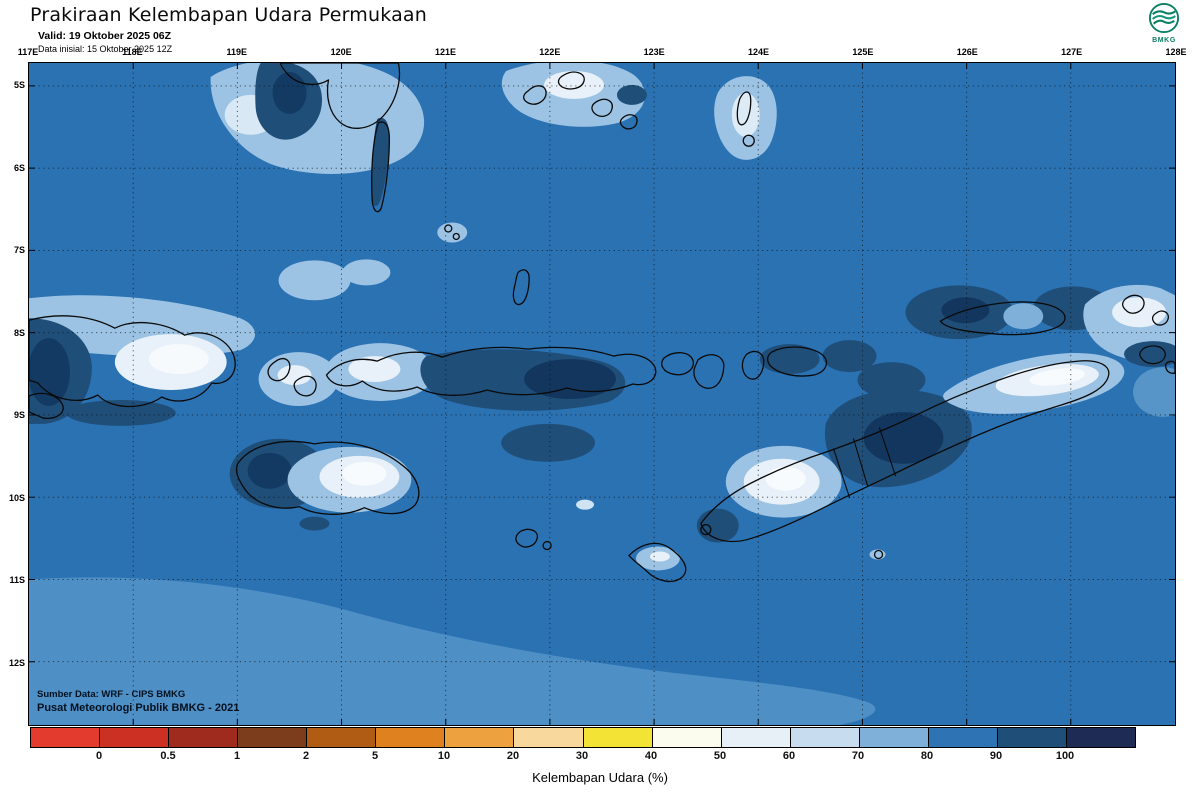 This screenshot has width=1200, height=800. I want to click on island-sumba-outline, so click(327, 477).